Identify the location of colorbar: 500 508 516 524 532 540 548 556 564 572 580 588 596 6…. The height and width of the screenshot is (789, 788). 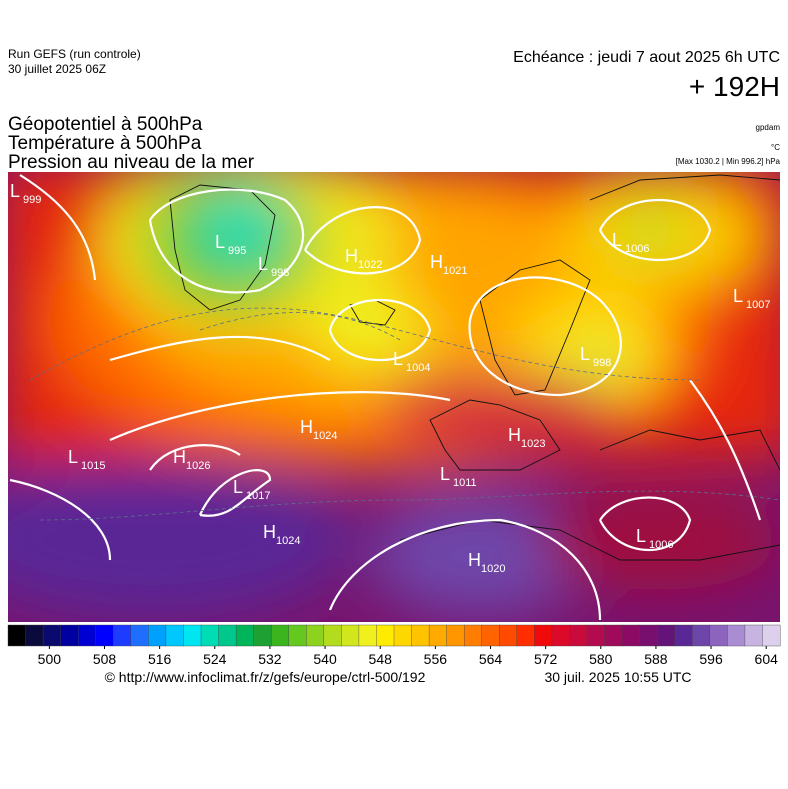
(394, 645).